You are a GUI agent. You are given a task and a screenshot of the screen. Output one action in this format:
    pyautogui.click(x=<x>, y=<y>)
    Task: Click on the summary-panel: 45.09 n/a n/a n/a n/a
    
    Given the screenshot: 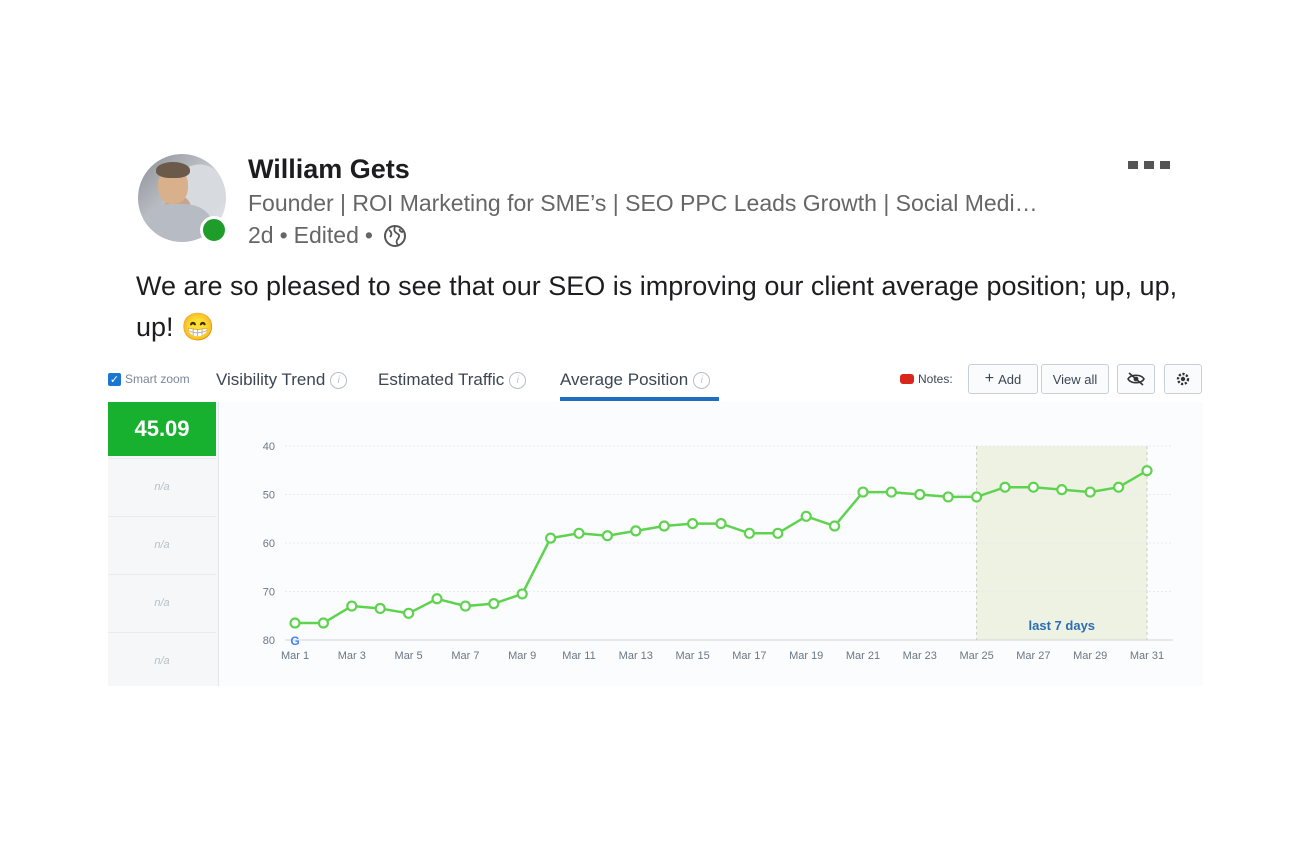 What is the action you would take?
    pyautogui.click(x=163, y=544)
    